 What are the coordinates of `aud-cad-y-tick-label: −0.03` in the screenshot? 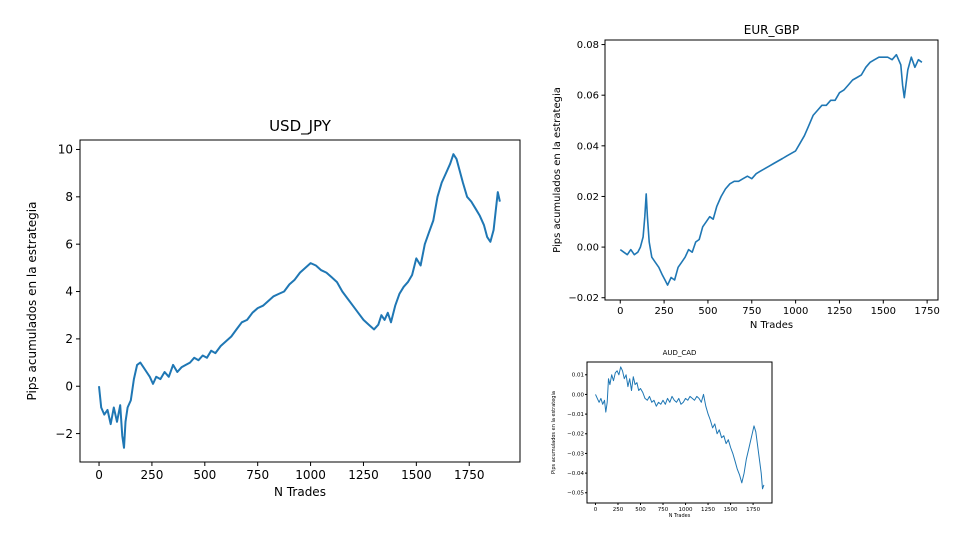 It's located at (575, 454).